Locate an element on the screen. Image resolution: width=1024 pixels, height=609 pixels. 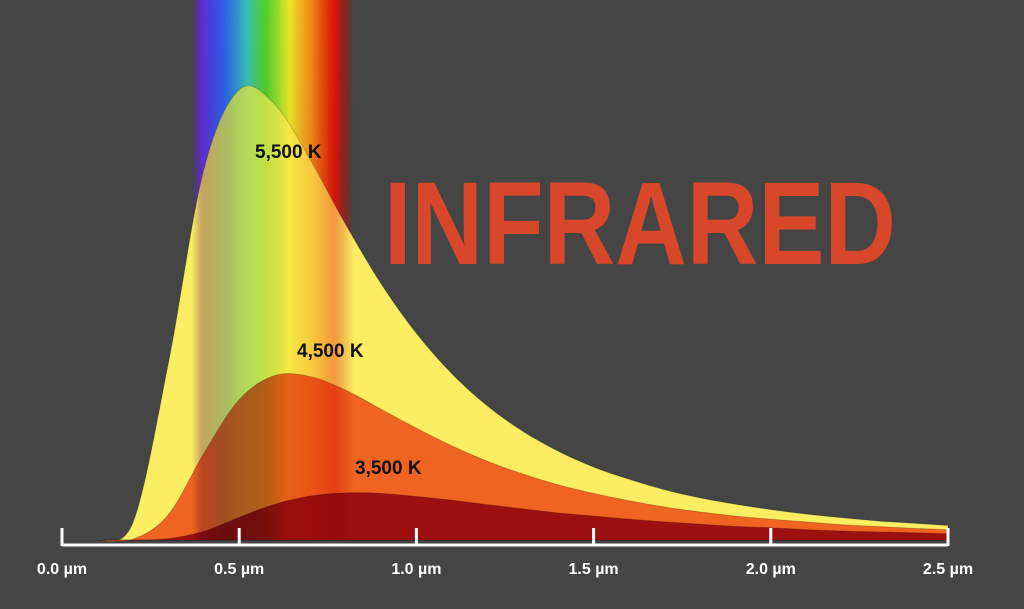
x-tick-label: 2.0 µm is located at coordinates (771, 569).